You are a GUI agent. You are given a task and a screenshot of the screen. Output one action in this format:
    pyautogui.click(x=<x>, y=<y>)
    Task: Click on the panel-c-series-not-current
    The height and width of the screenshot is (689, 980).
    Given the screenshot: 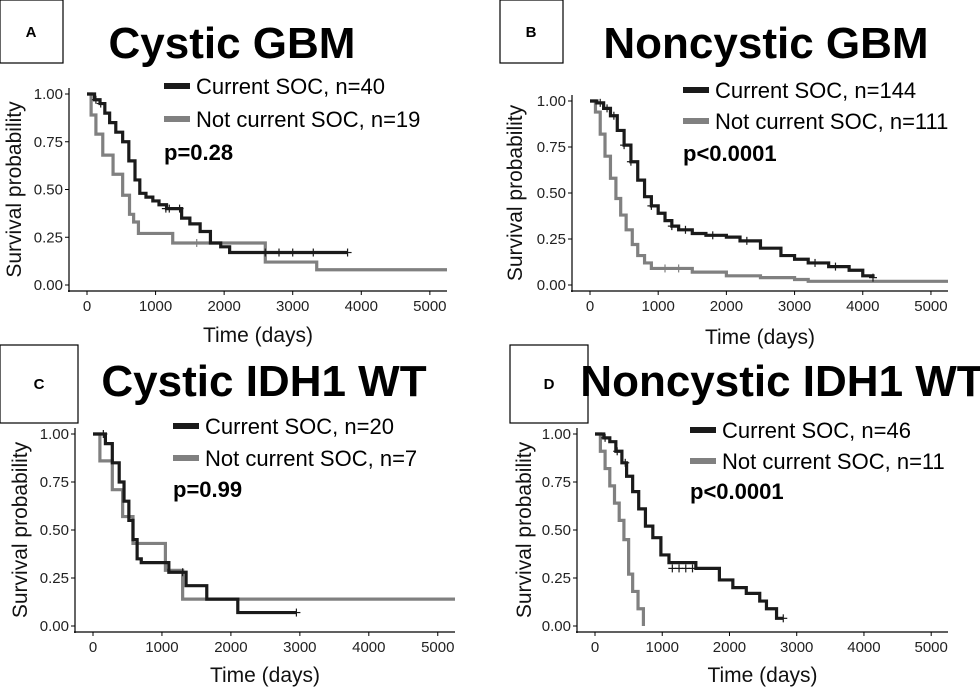 What is the action you would take?
    pyautogui.click(x=274, y=516)
    